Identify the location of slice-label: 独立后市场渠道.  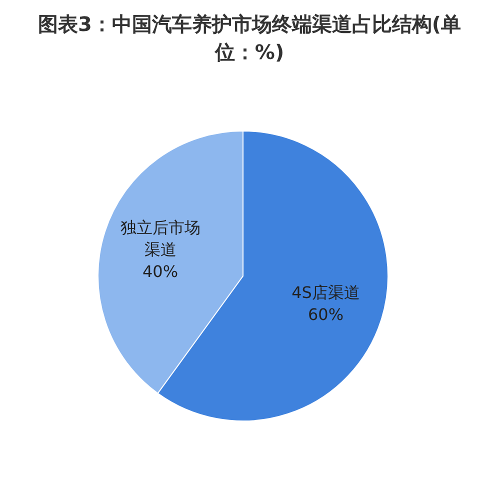
(160, 238).